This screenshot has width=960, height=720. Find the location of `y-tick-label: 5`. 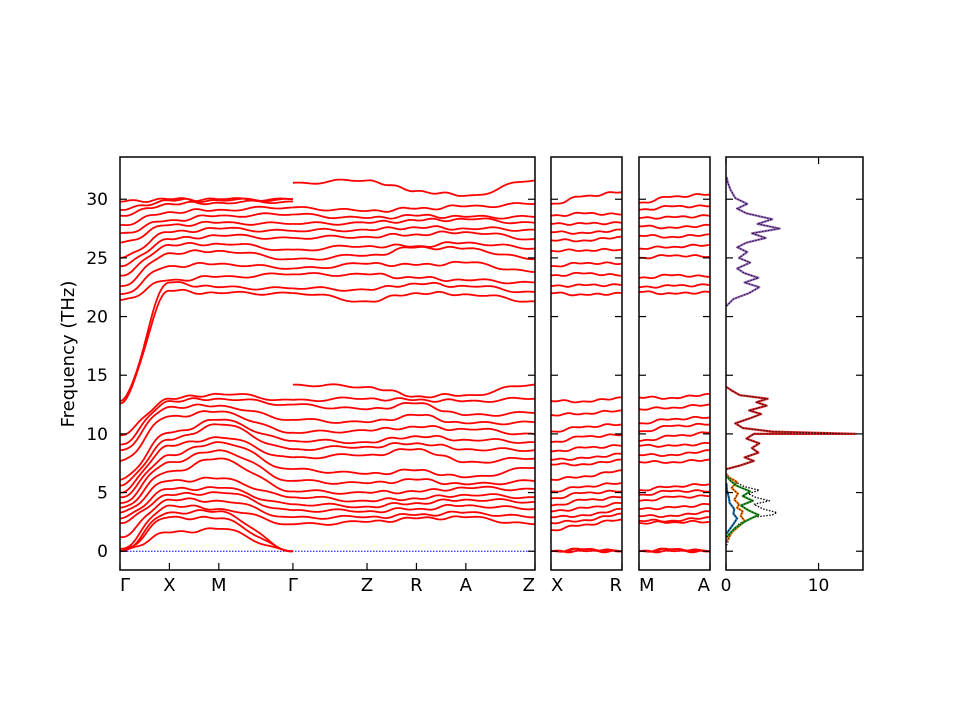

y-tick-label: 5 is located at coordinates (102, 494).